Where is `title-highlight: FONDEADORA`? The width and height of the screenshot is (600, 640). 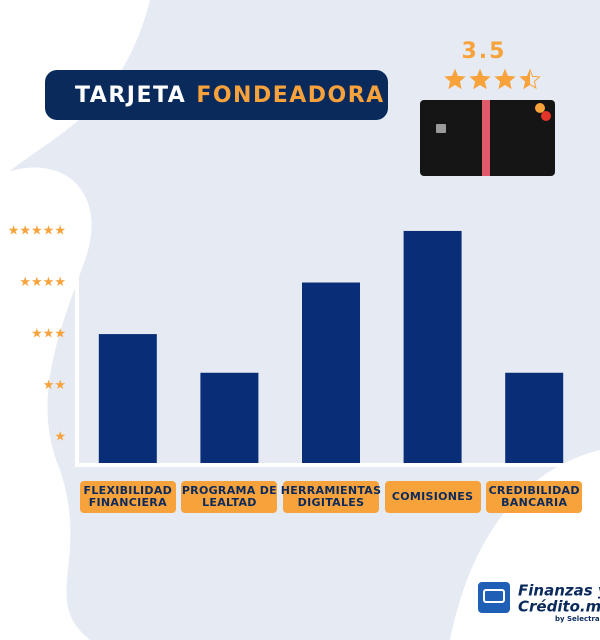
title-highlight: FONDEADORA is located at coordinates (290, 95).